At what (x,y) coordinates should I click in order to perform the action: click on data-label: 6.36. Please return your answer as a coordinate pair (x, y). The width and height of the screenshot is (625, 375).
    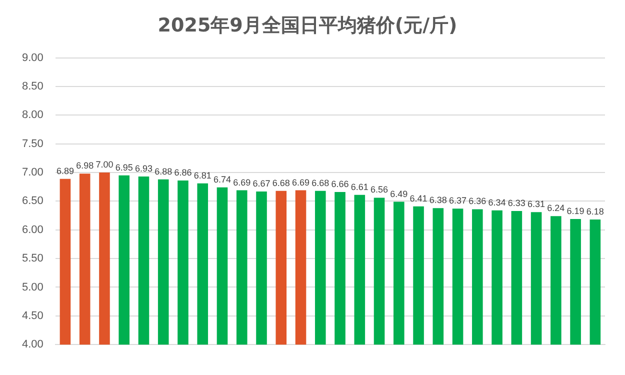
    Looking at the image, I should click on (477, 201).